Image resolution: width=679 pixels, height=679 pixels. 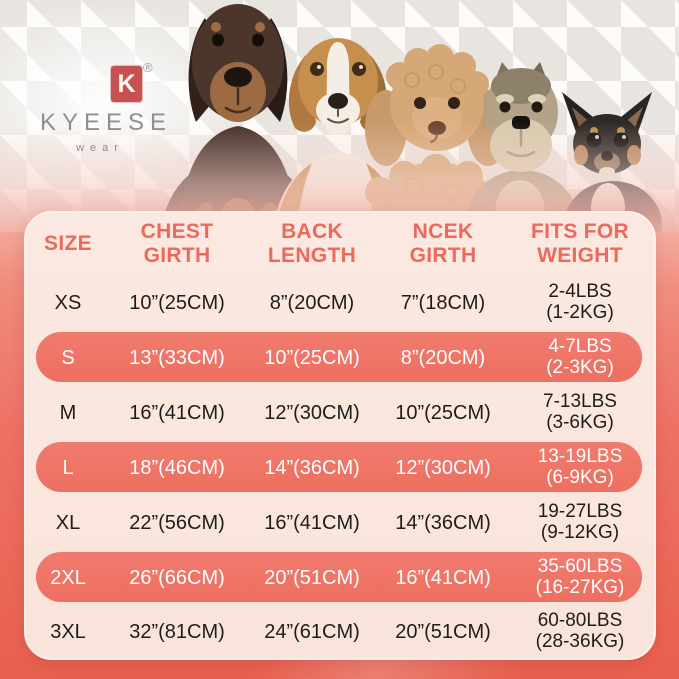 I want to click on chest-girth-value: 18”(46CM), so click(x=177, y=467).